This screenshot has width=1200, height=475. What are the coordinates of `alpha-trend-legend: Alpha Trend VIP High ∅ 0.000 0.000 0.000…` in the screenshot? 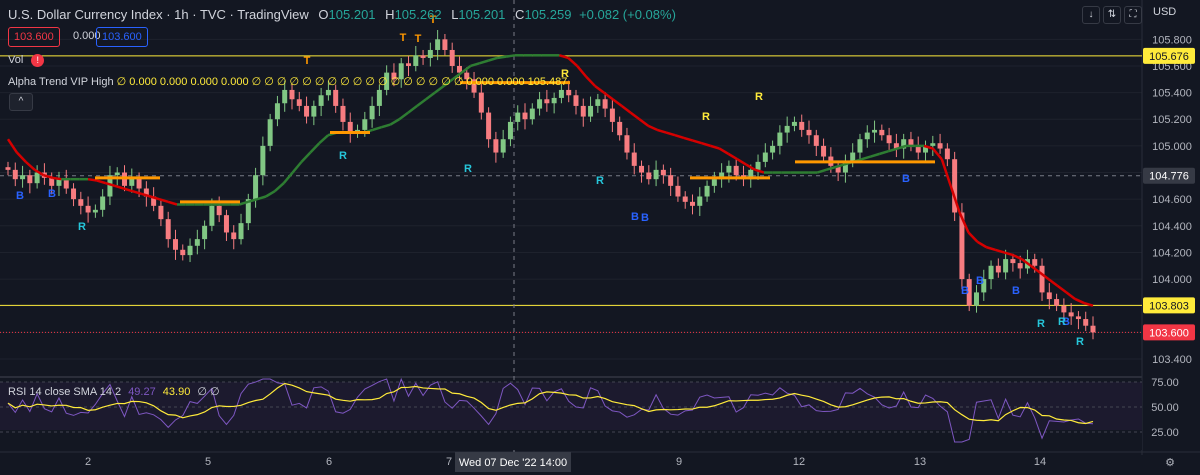 It's located at (287, 81).